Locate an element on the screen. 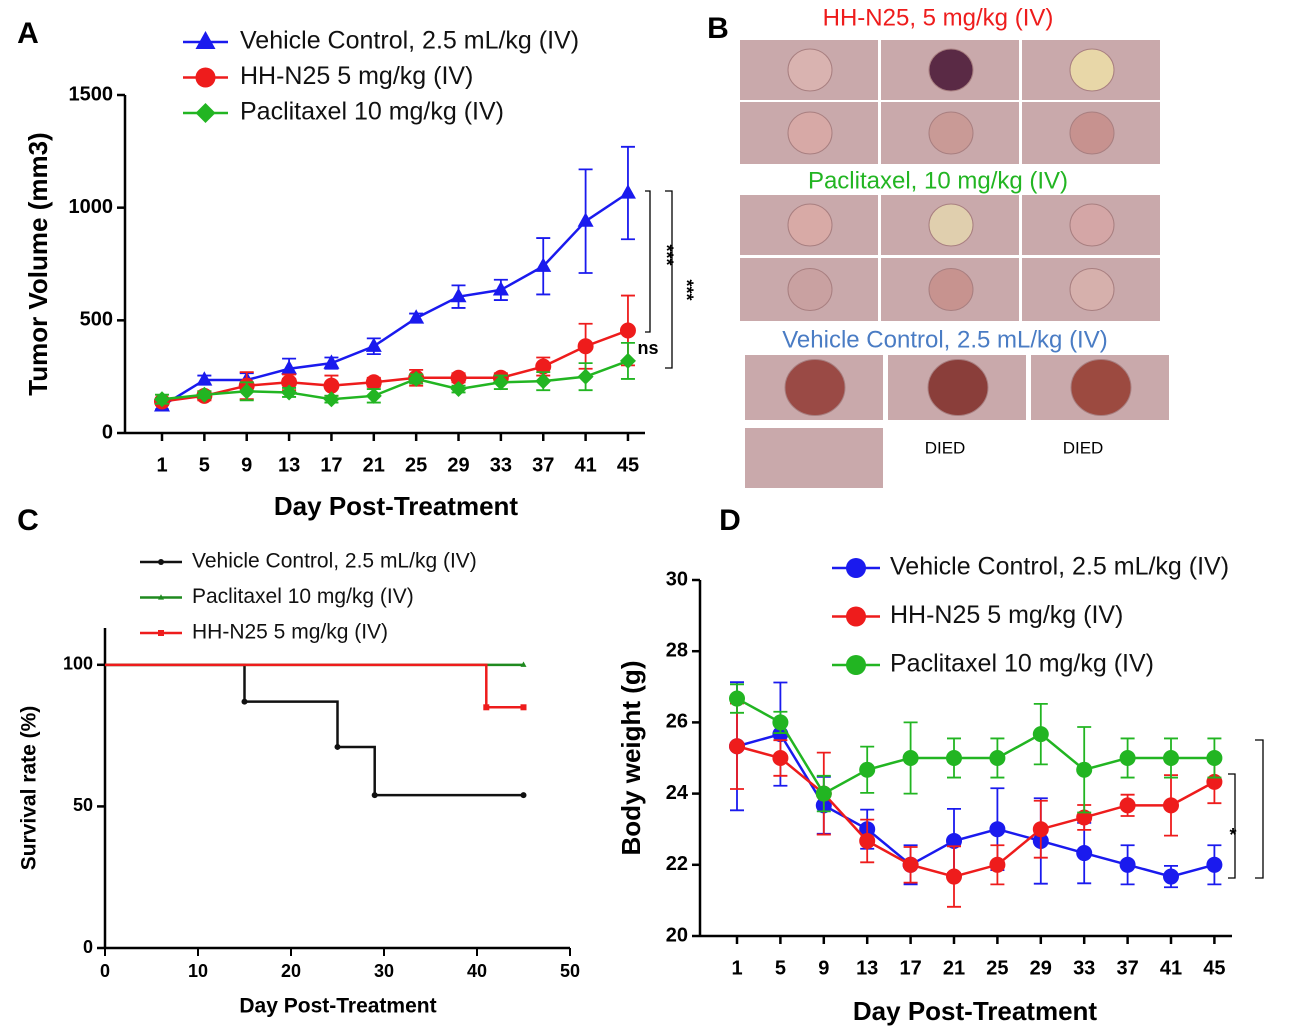 Image resolution: width=1294 pixels, height=1028 pixels. x-tick-label: 21 is located at coordinates (954, 968).